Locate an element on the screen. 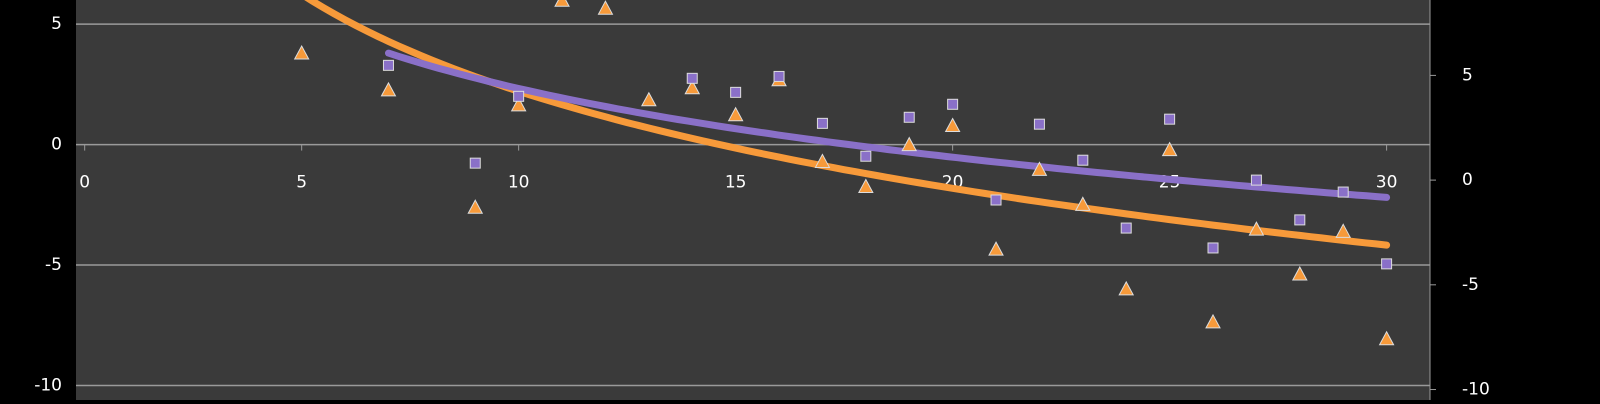 This screenshot has width=1600, height=404. x-tick-label: 0 is located at coordinates (84, 183).